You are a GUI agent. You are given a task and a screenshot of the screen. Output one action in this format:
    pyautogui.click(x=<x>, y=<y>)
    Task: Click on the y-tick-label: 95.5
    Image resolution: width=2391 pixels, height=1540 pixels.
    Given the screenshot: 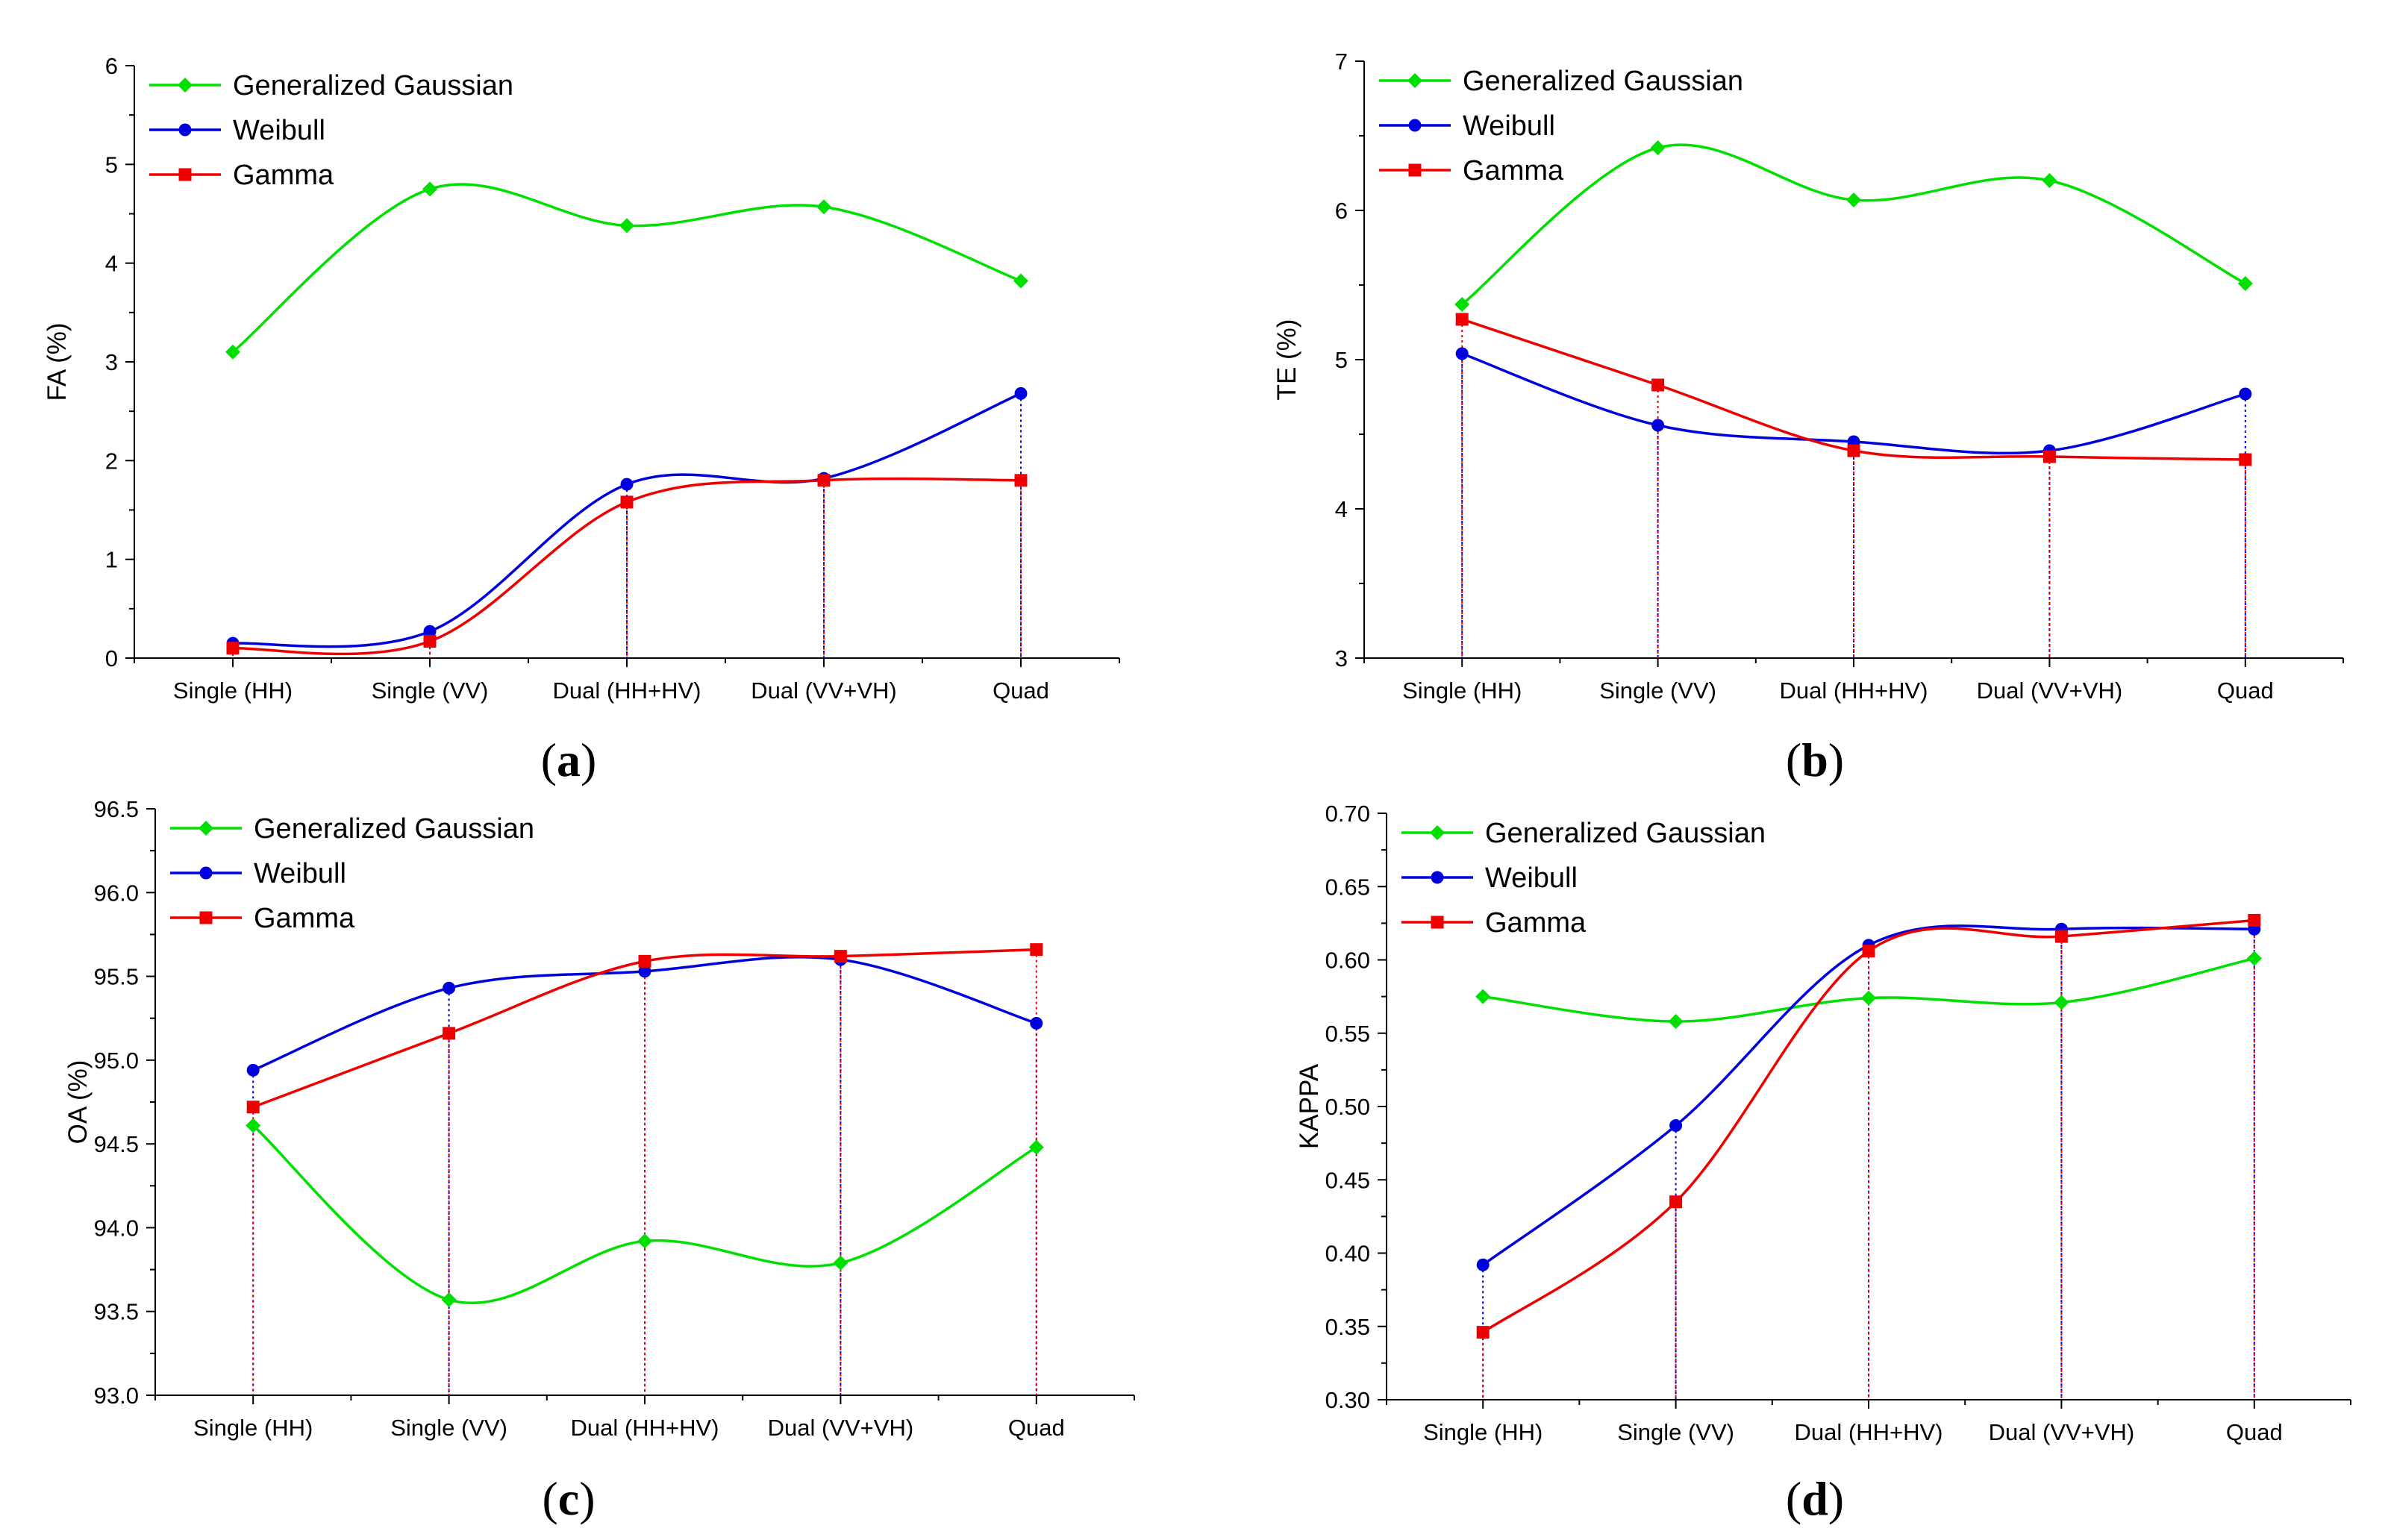 What is the action you would take?
    pyautogui.click(x=116, y=977)
    